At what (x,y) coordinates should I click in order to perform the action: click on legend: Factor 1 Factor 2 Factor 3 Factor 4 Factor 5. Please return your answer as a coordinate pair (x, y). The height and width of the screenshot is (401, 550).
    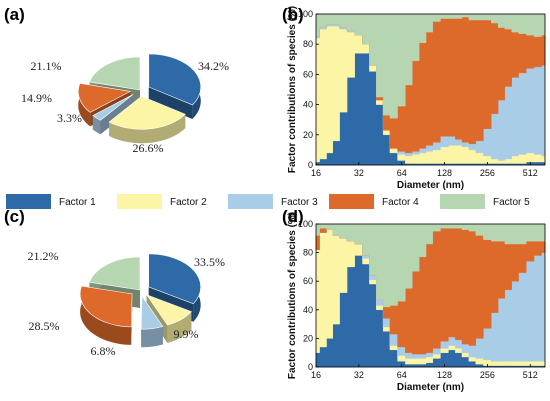
    Looking at the image, I should click on (268, 201).